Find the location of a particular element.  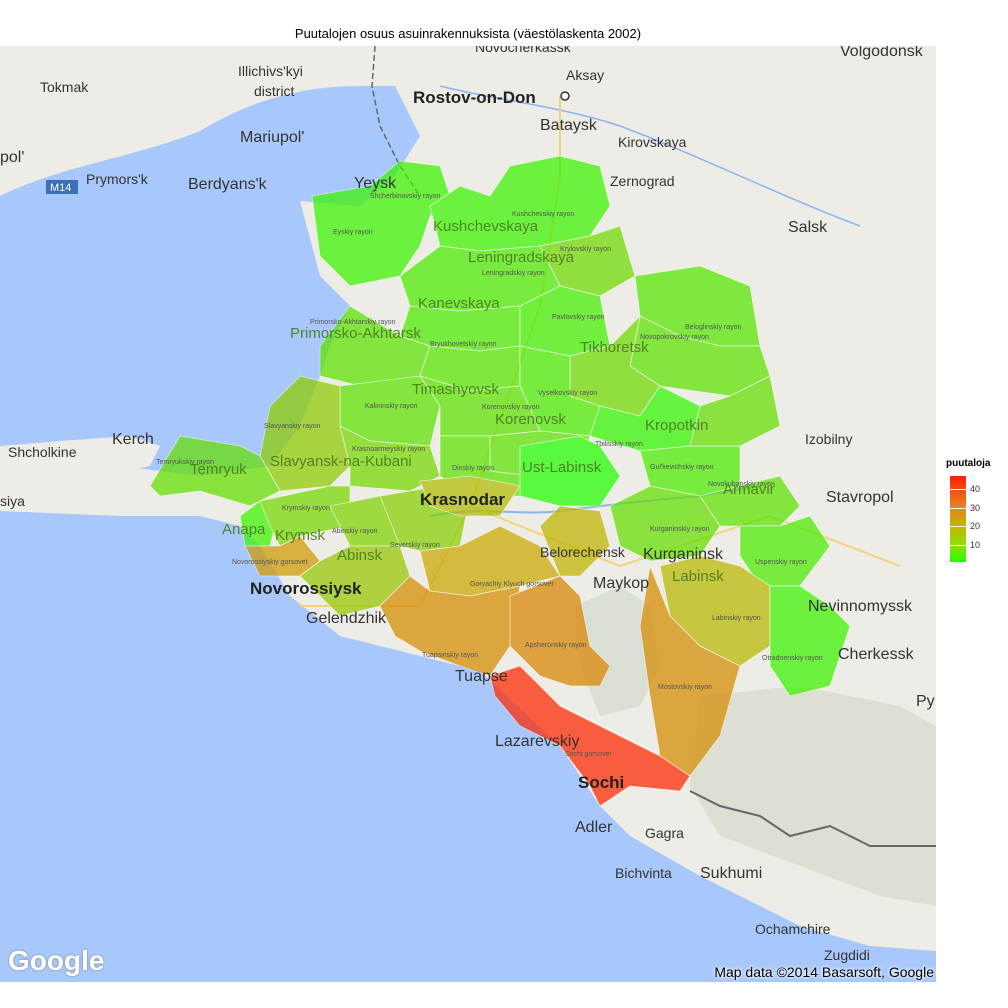

map-attribution: Map data ©2014 Basarsoft, Google is located at coordinates (824, 972).